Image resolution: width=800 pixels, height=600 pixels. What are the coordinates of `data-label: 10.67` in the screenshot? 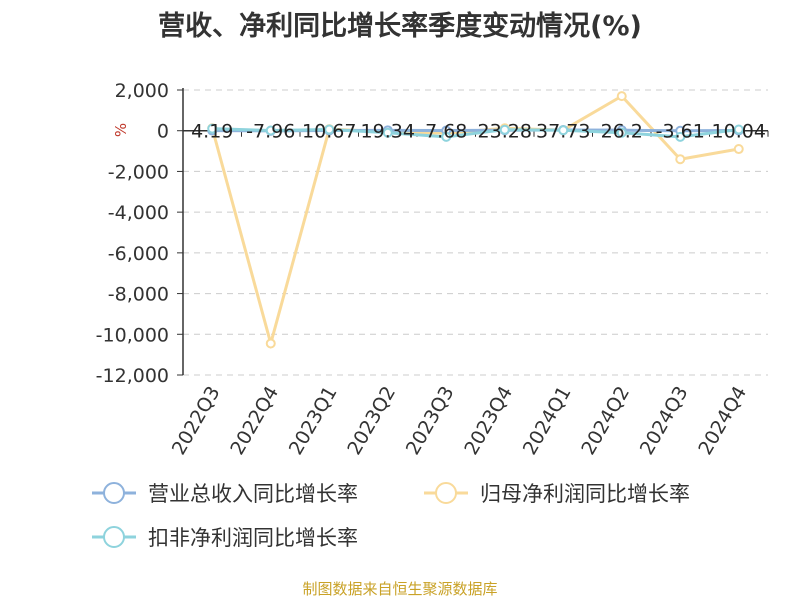 It's located at (329, 132).